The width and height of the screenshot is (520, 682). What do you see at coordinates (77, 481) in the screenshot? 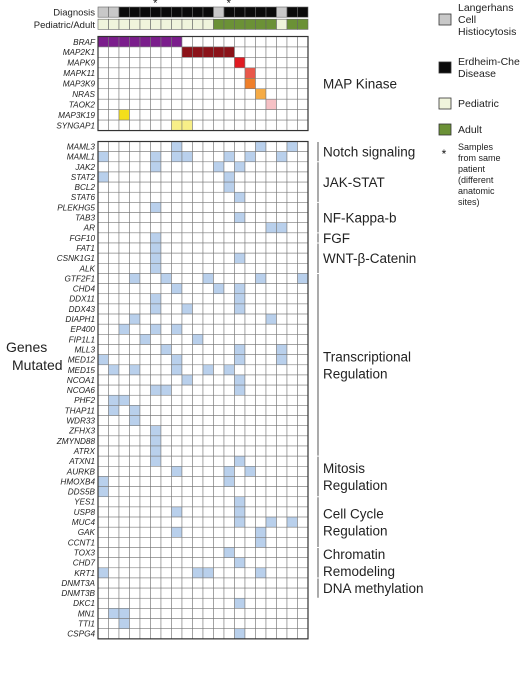
I see `gene-label: HMOXB4` at bounding box center [77, 481].